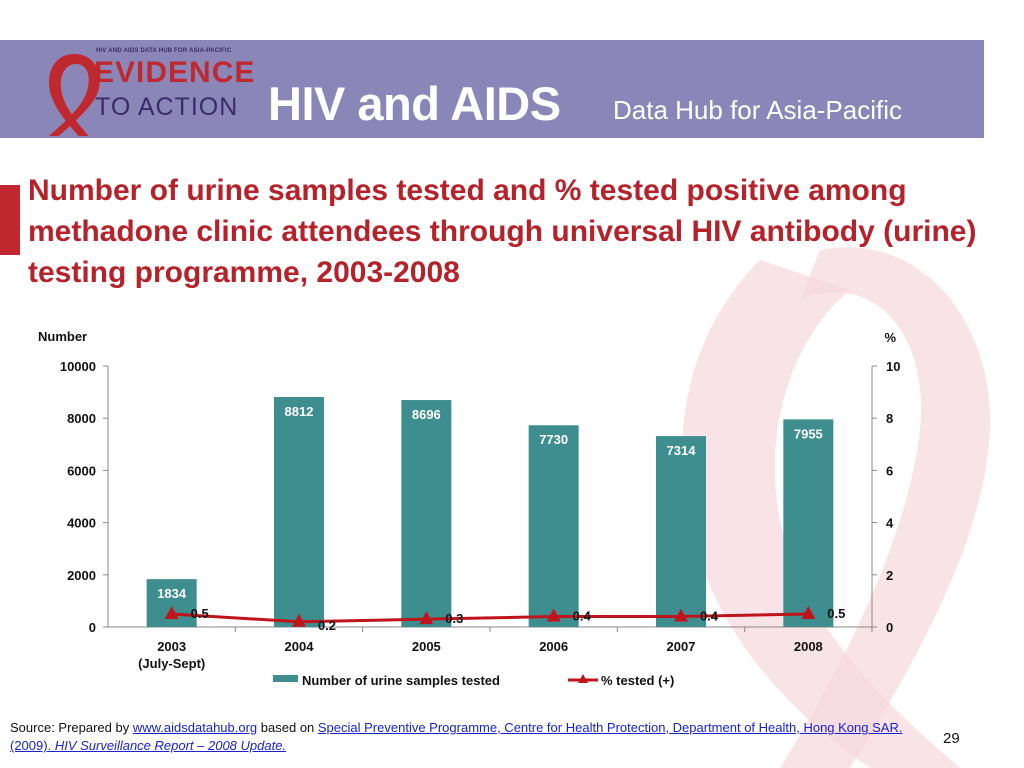 This screenshot has width=1024, height=768. Describe the element at coordinates (81, 523) in the screenshot. I see `y-tick-label: 4000` at that location.